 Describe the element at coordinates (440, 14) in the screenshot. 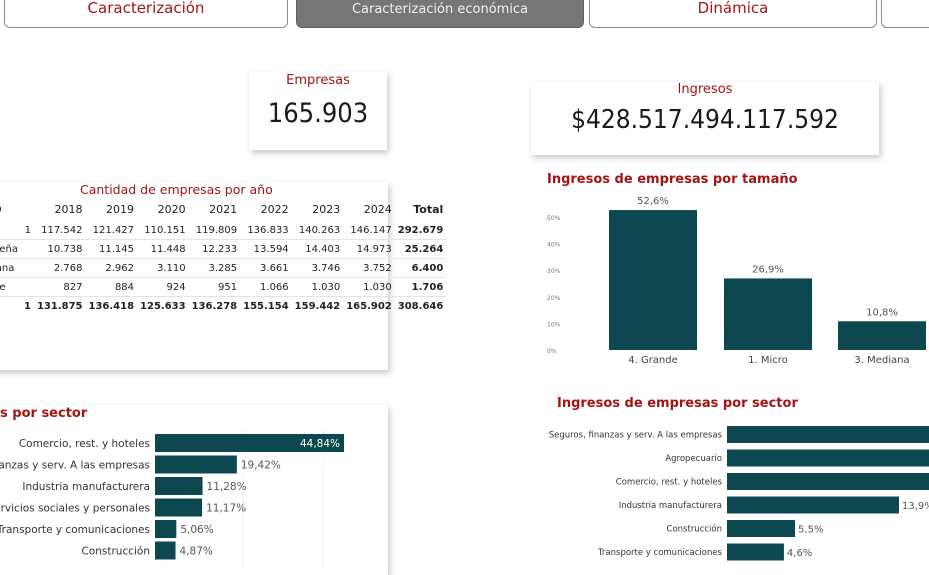

I see `tab-caracterizacion-economica: Caracterización económica` at that location.